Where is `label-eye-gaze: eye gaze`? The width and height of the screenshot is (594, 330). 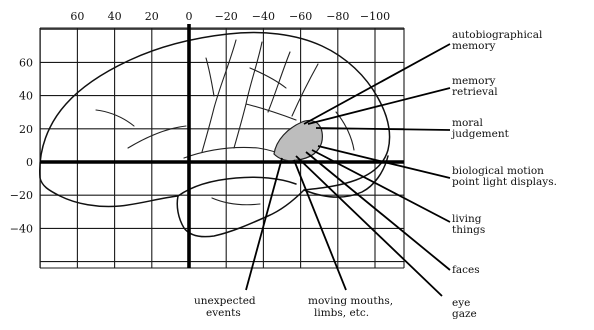 label-eye-gaze: eye gaze is located at coordinates (464, 308).